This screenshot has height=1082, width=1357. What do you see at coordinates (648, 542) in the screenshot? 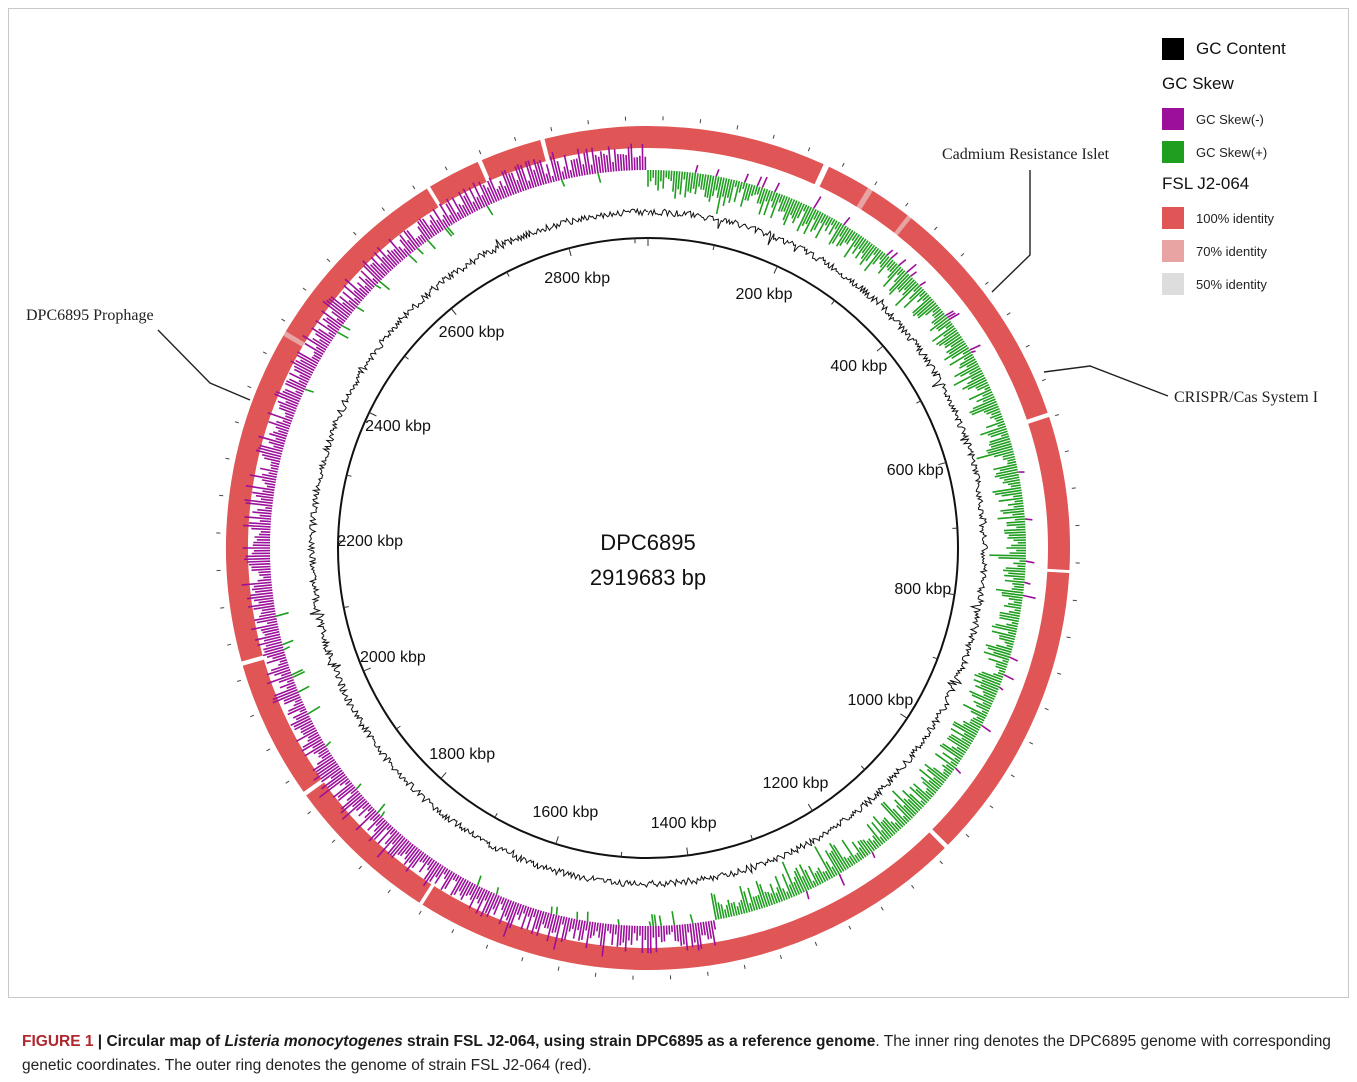
I see `genome-name: DPC6895` at bounding box center [648, 542].